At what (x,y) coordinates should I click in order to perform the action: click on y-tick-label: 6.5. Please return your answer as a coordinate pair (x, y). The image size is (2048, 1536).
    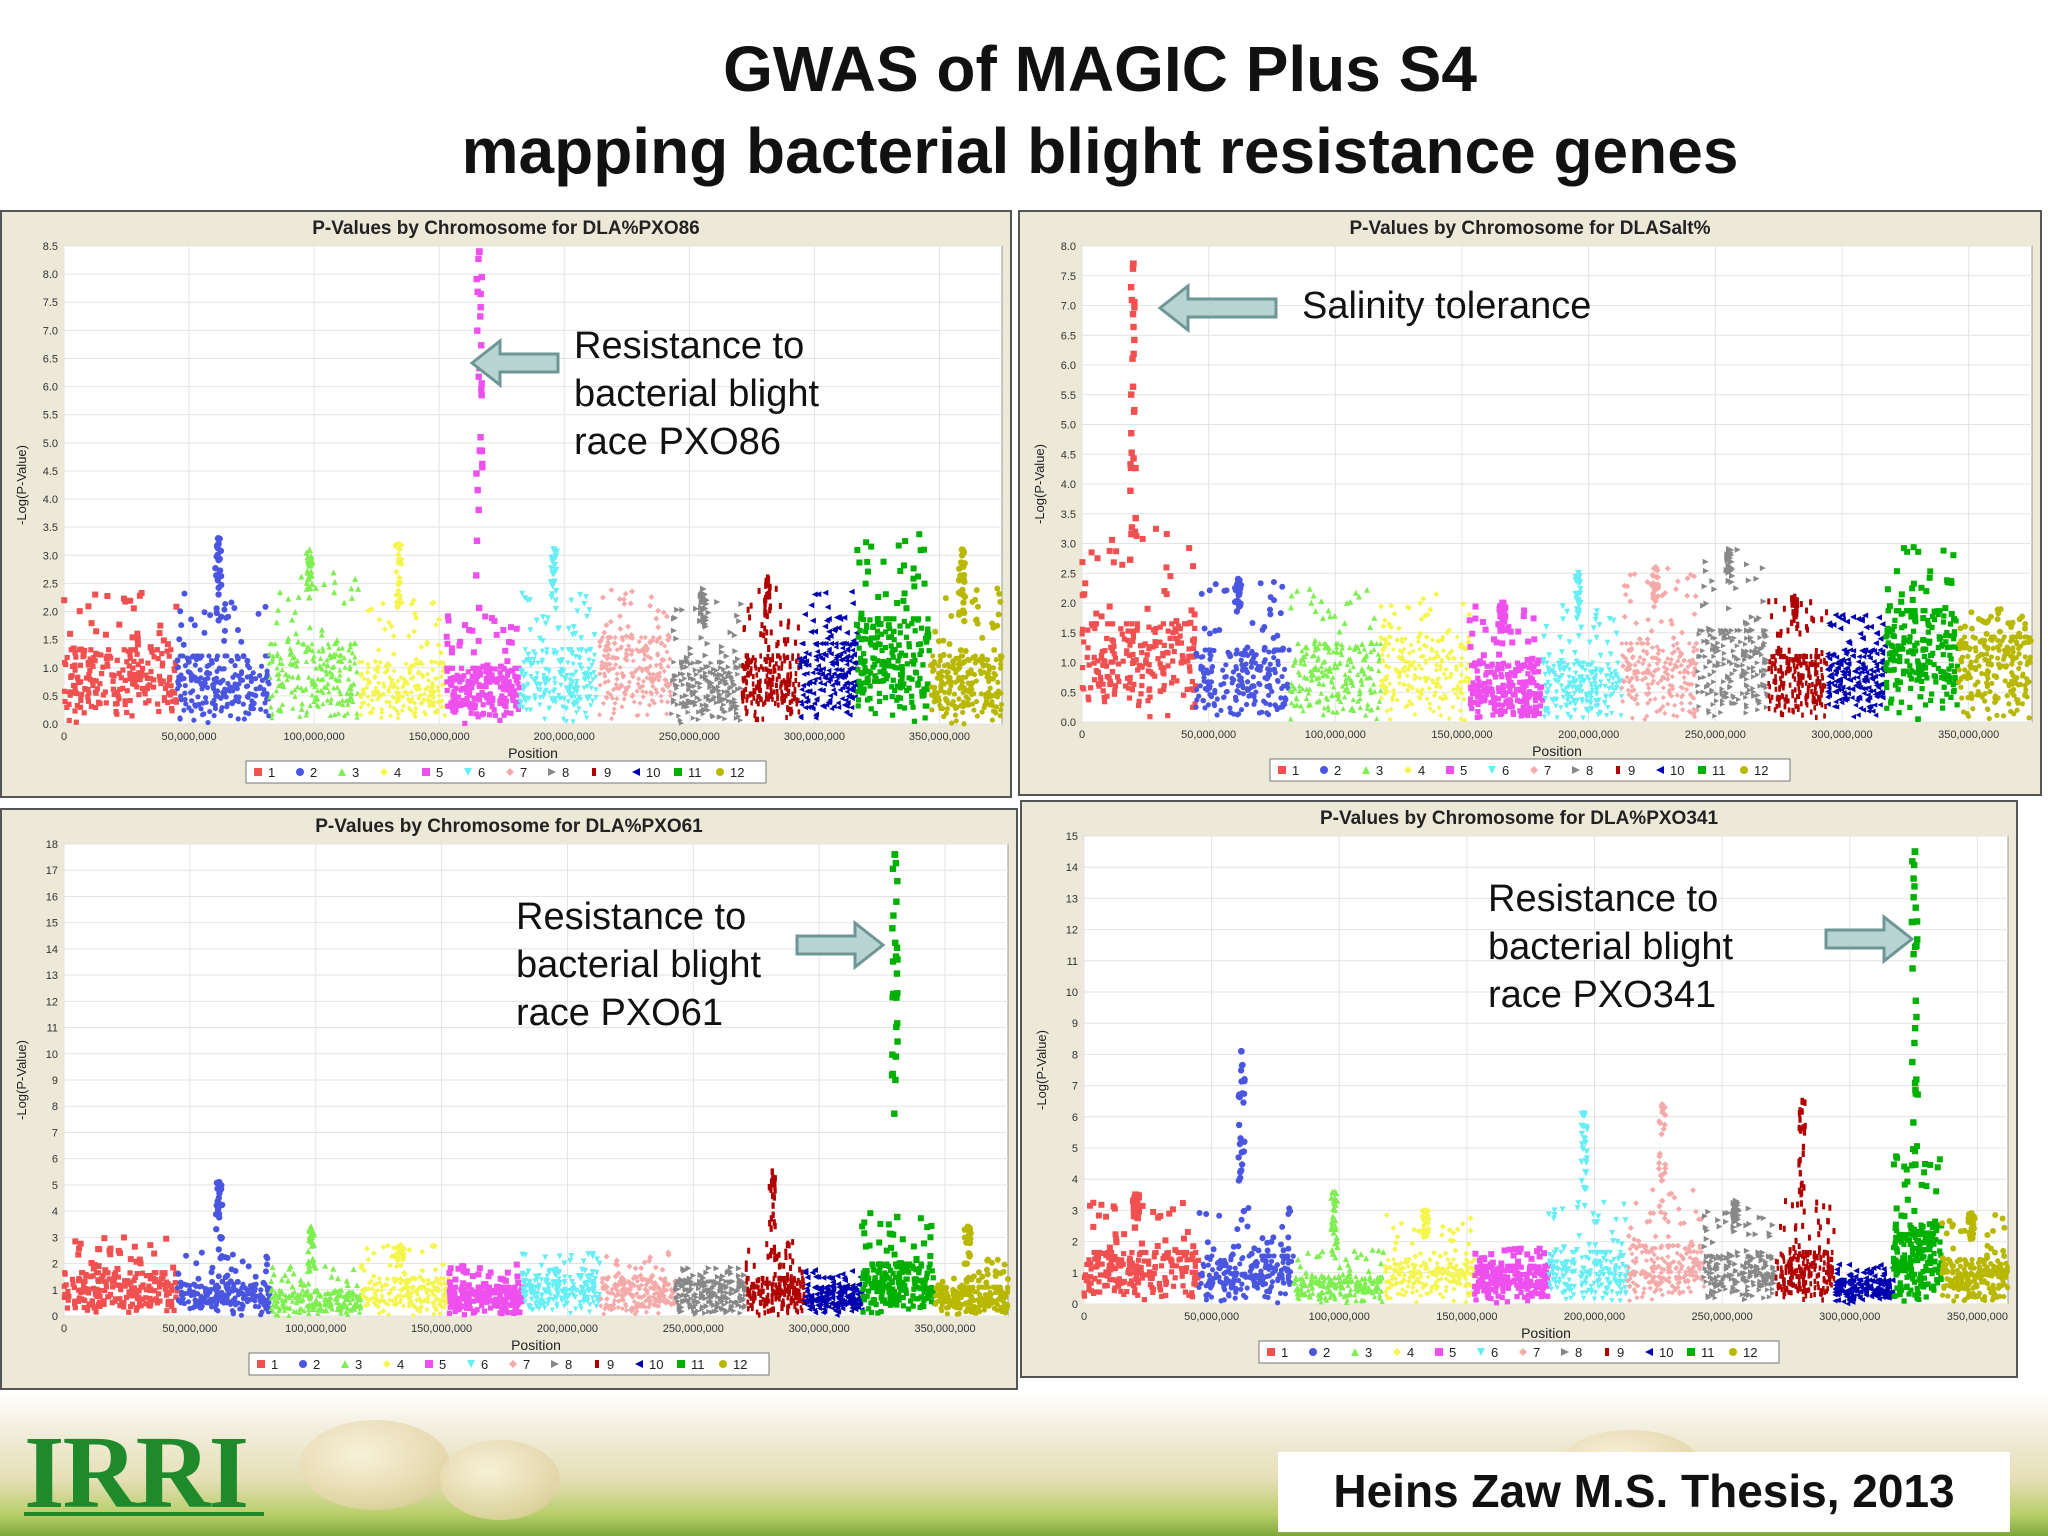
    Looking at the image, I should click on (50, 359).